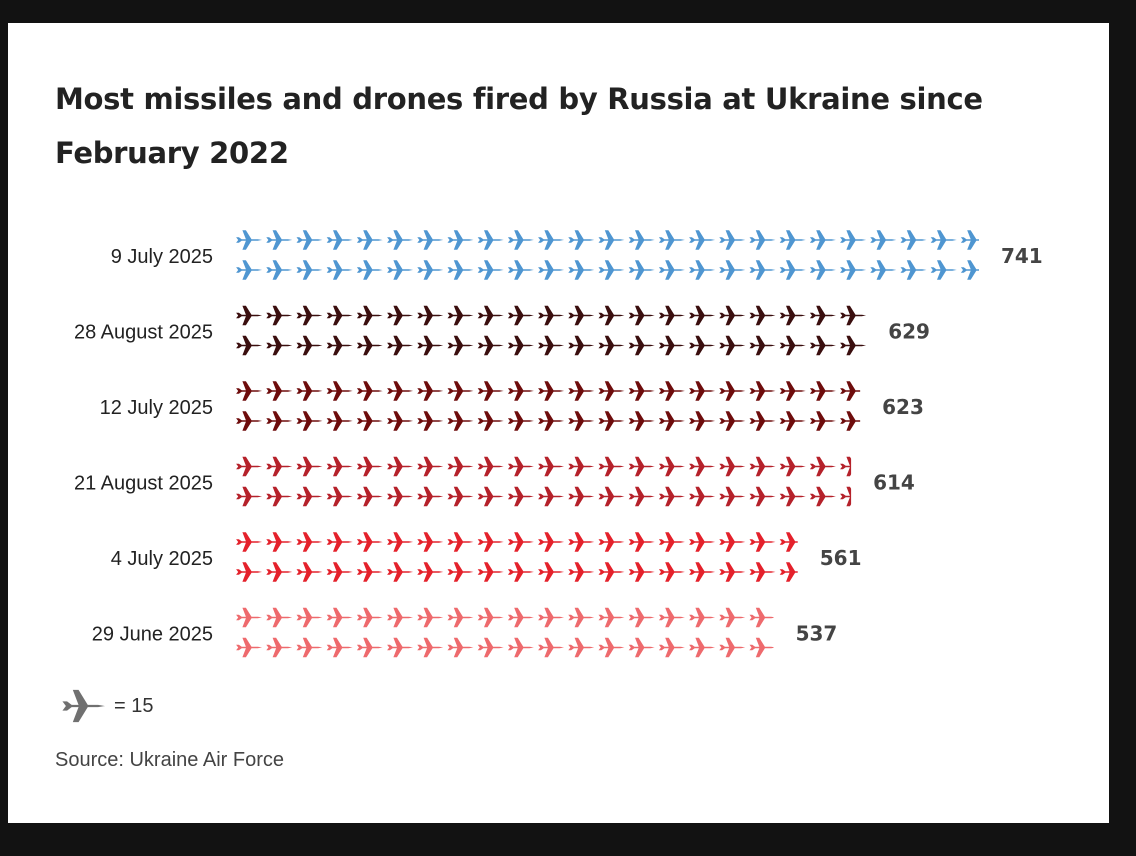 This screenshot has height=856, width=1136. Describe the element at coordinates (817, 634) in the screenshot. I see `value-label: 537` at that location.